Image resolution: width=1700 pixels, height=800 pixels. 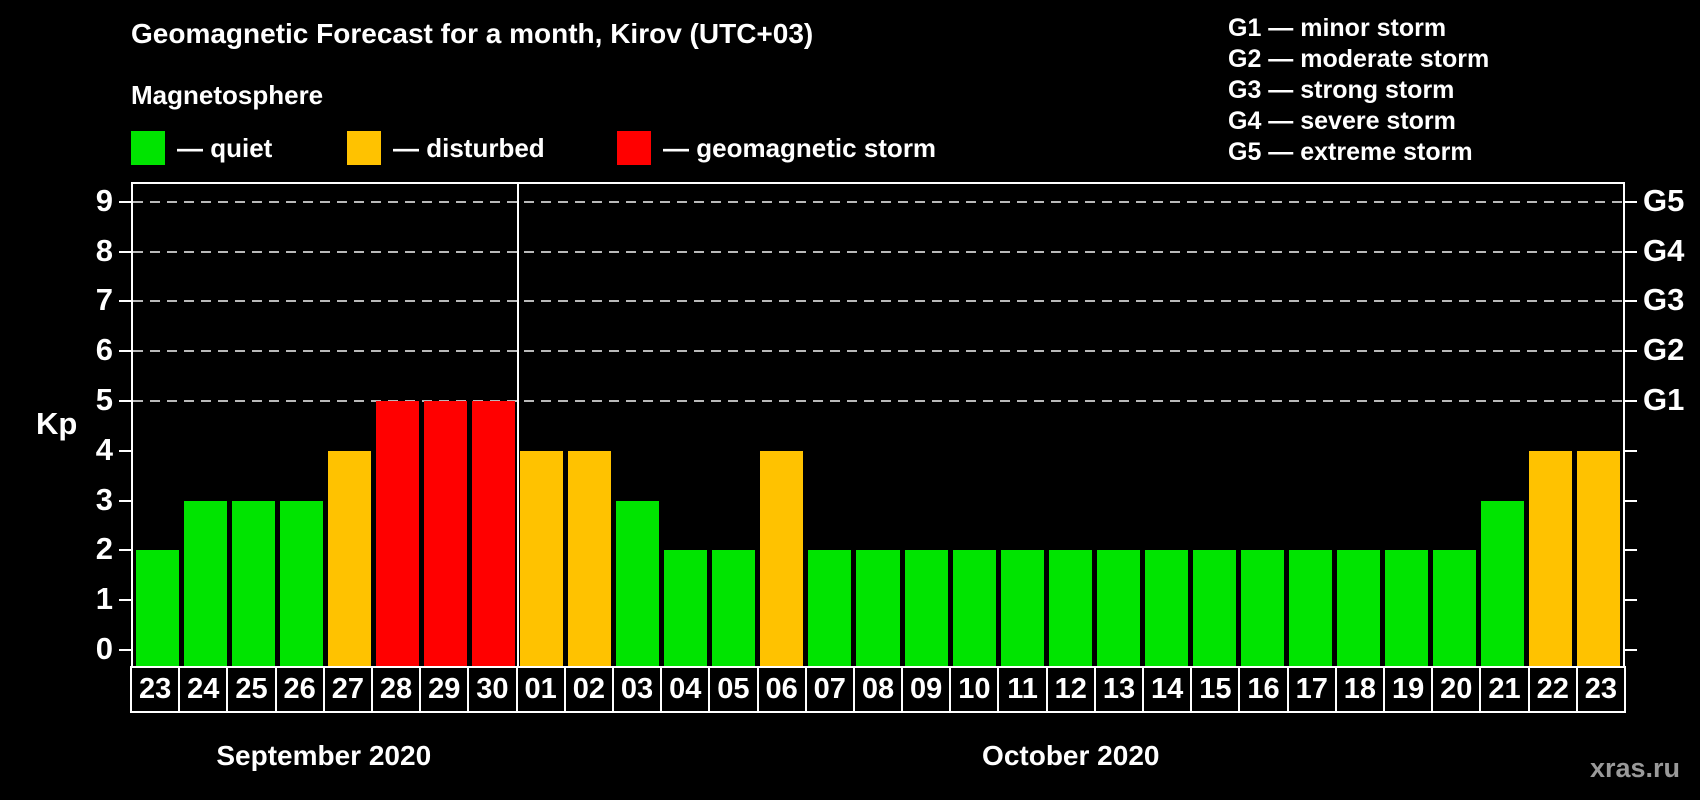 What do you see at coordinates (396, 689) in the screenshot?
I see `date-cell: 28` at bounding box center [396, 689].